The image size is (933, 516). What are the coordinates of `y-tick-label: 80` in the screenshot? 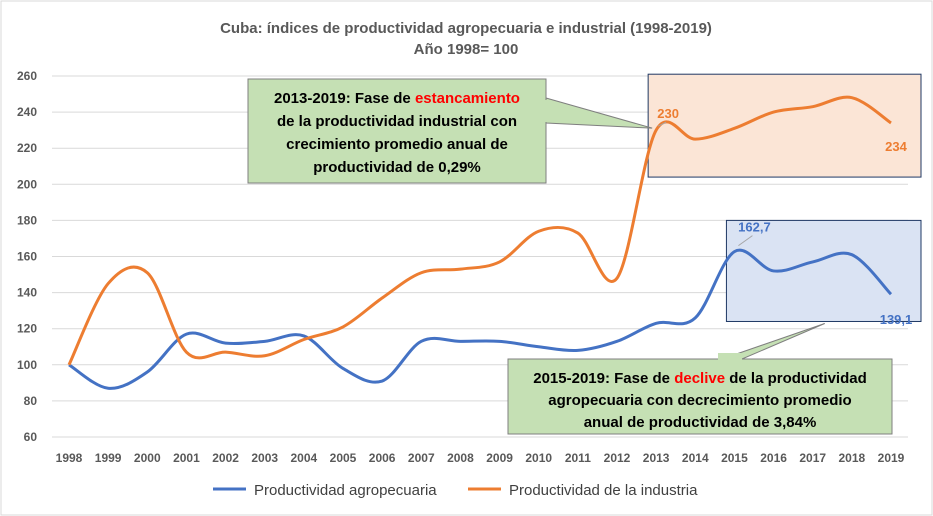 It's located at (31, 401).